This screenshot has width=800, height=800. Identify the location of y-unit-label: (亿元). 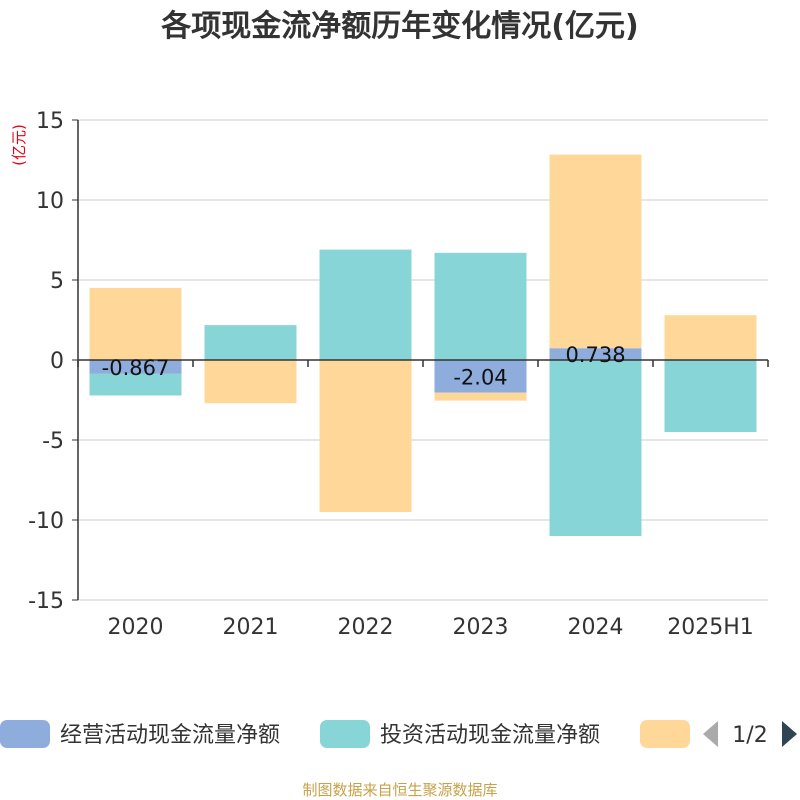
(19, 145).